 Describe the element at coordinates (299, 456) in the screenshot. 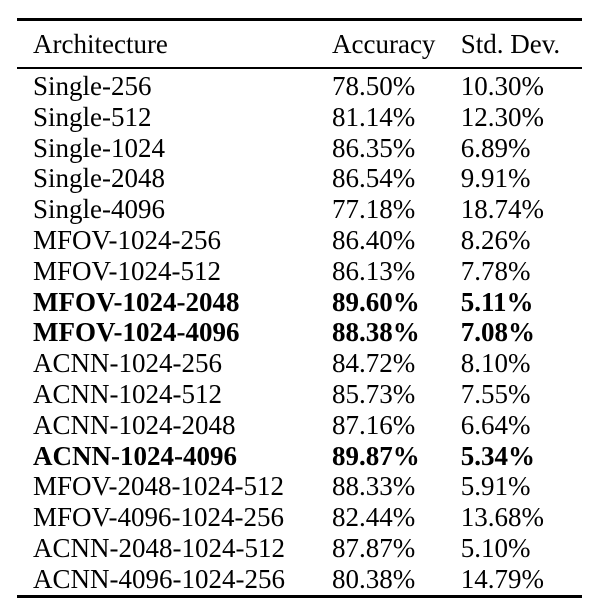

I see `table-row-highlighted: ACNN-1024-4096 89.87% 5.34%` at that location.